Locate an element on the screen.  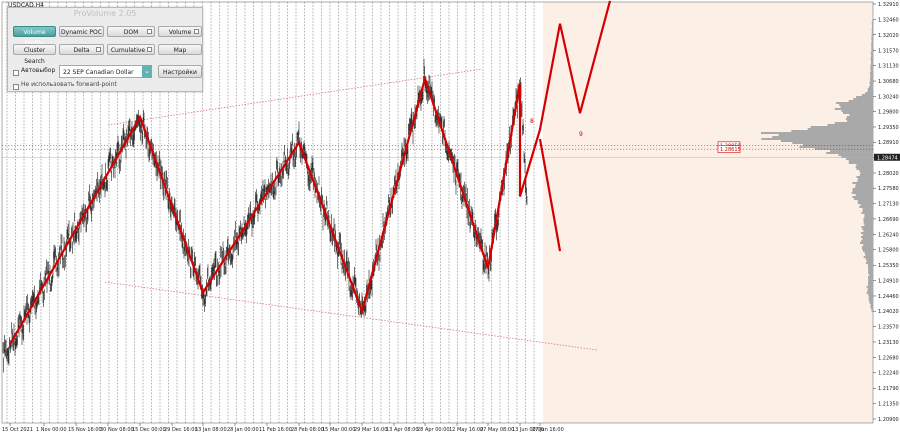
x-tick-label: 27 Jun 16:00 is located at coordinates (548, 430).